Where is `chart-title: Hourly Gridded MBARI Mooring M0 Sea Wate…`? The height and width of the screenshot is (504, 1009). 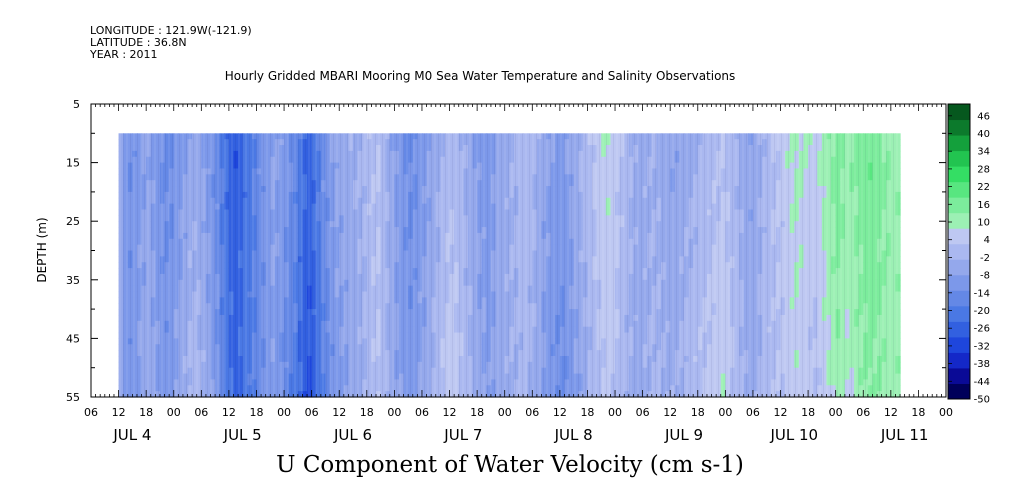
chart-title: Hourly Gridded MBARI Mooring M0 Sea Wate… is located at coordinates (480, 76).